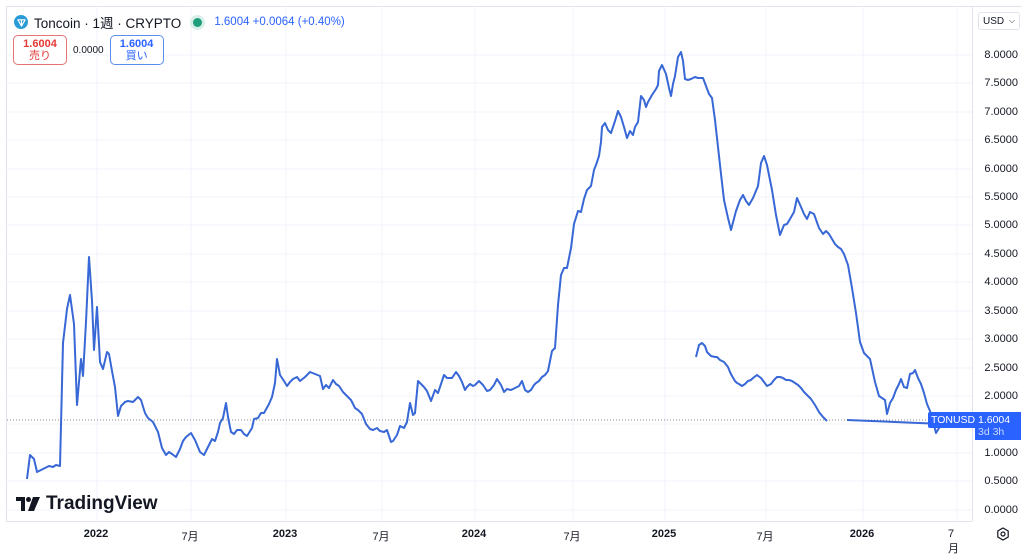  I want to click on price-label: 5.0000, so click(1001, 225).